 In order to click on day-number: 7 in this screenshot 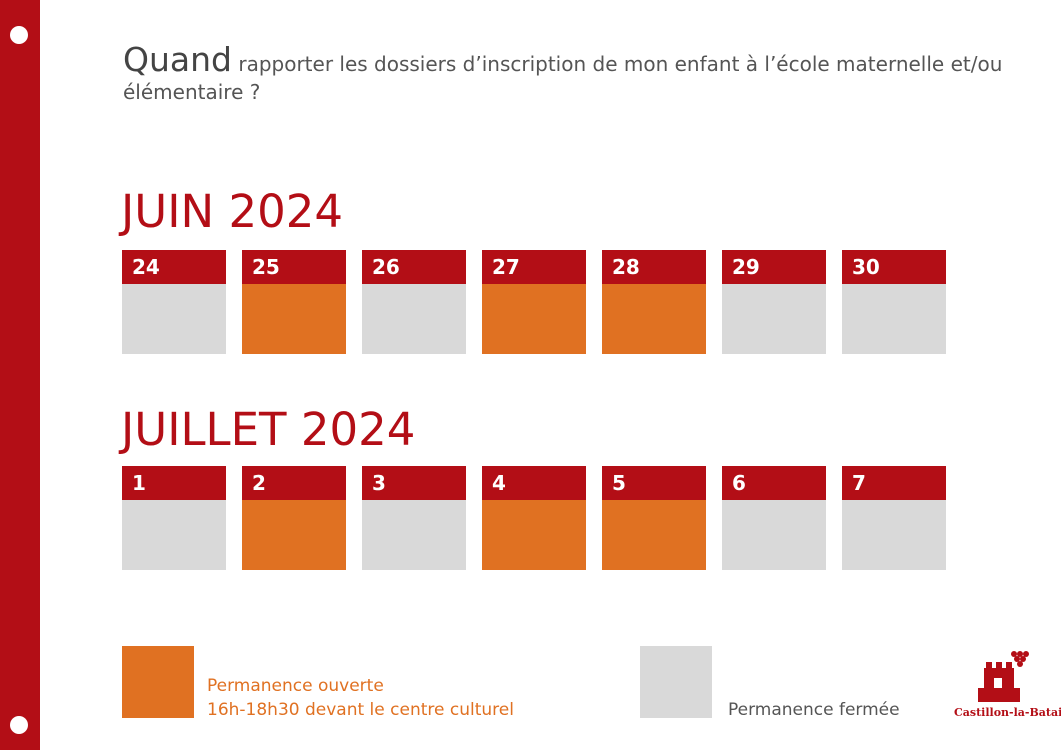, I will do `click(894, 483)`.